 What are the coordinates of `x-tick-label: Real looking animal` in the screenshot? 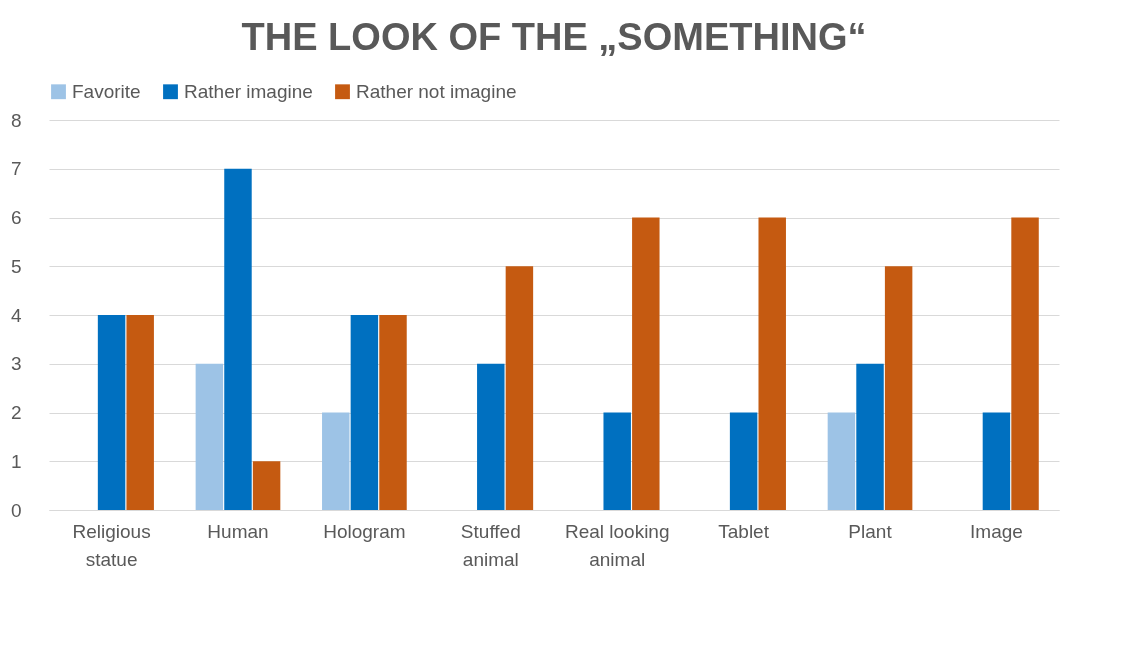 It's located at (617, 545).